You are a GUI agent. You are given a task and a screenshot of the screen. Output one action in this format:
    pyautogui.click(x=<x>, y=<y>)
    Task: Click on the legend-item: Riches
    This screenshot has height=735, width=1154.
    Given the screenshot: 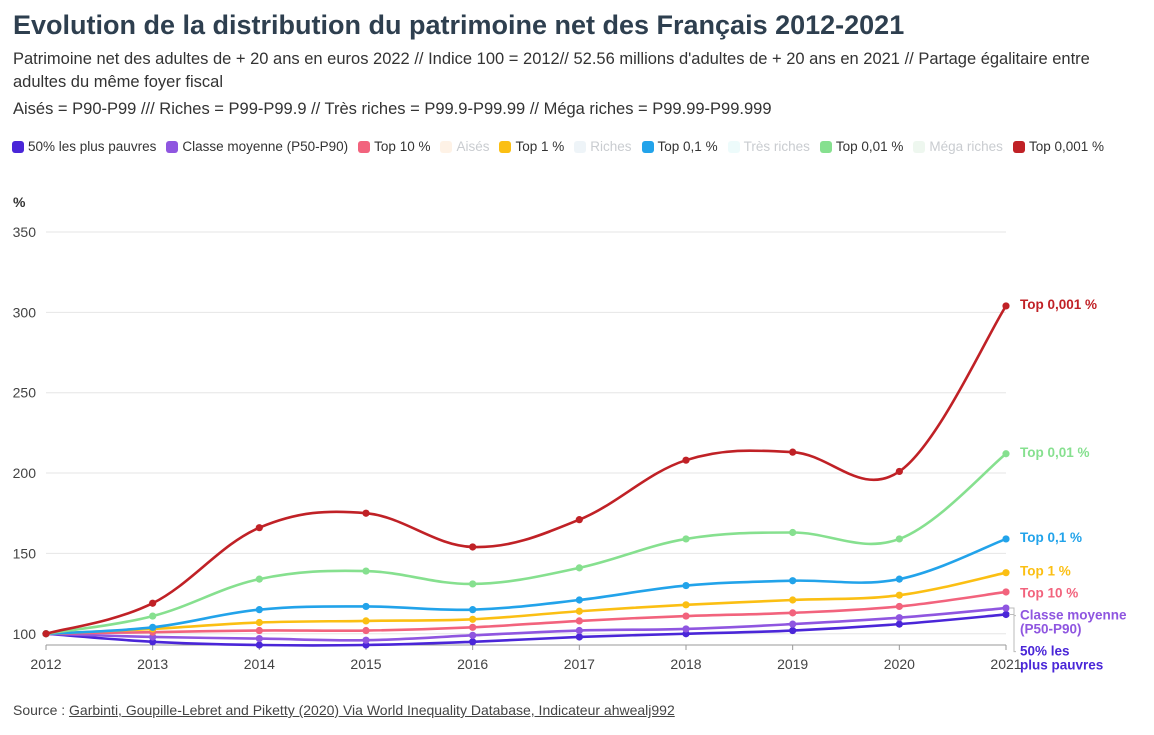 What is the action you would take?
    pyautogui.click(x=603, y=146)
    